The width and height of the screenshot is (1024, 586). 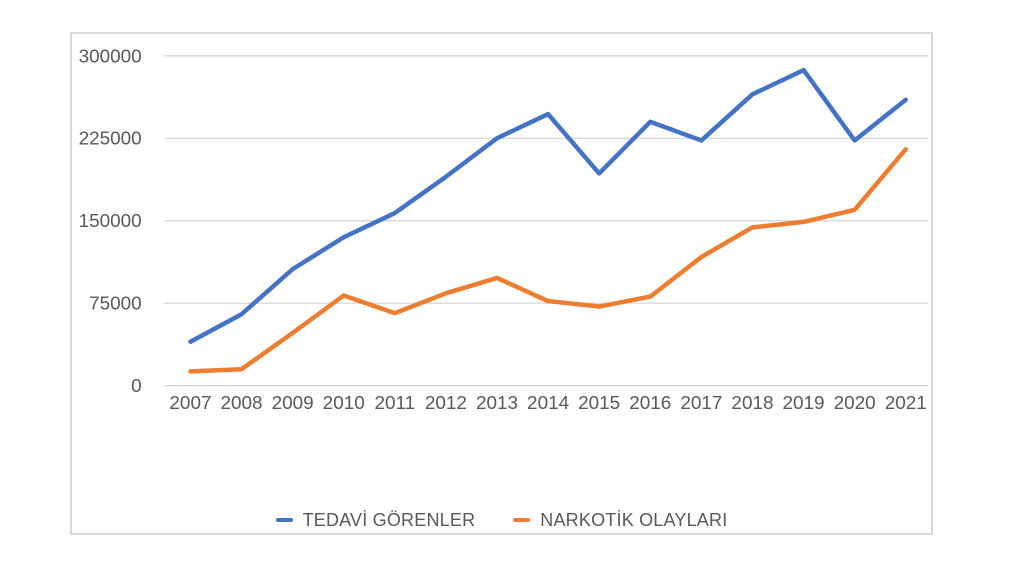 I want to click on y-axis-tick-label: 300000, so click(x=110, y=56).